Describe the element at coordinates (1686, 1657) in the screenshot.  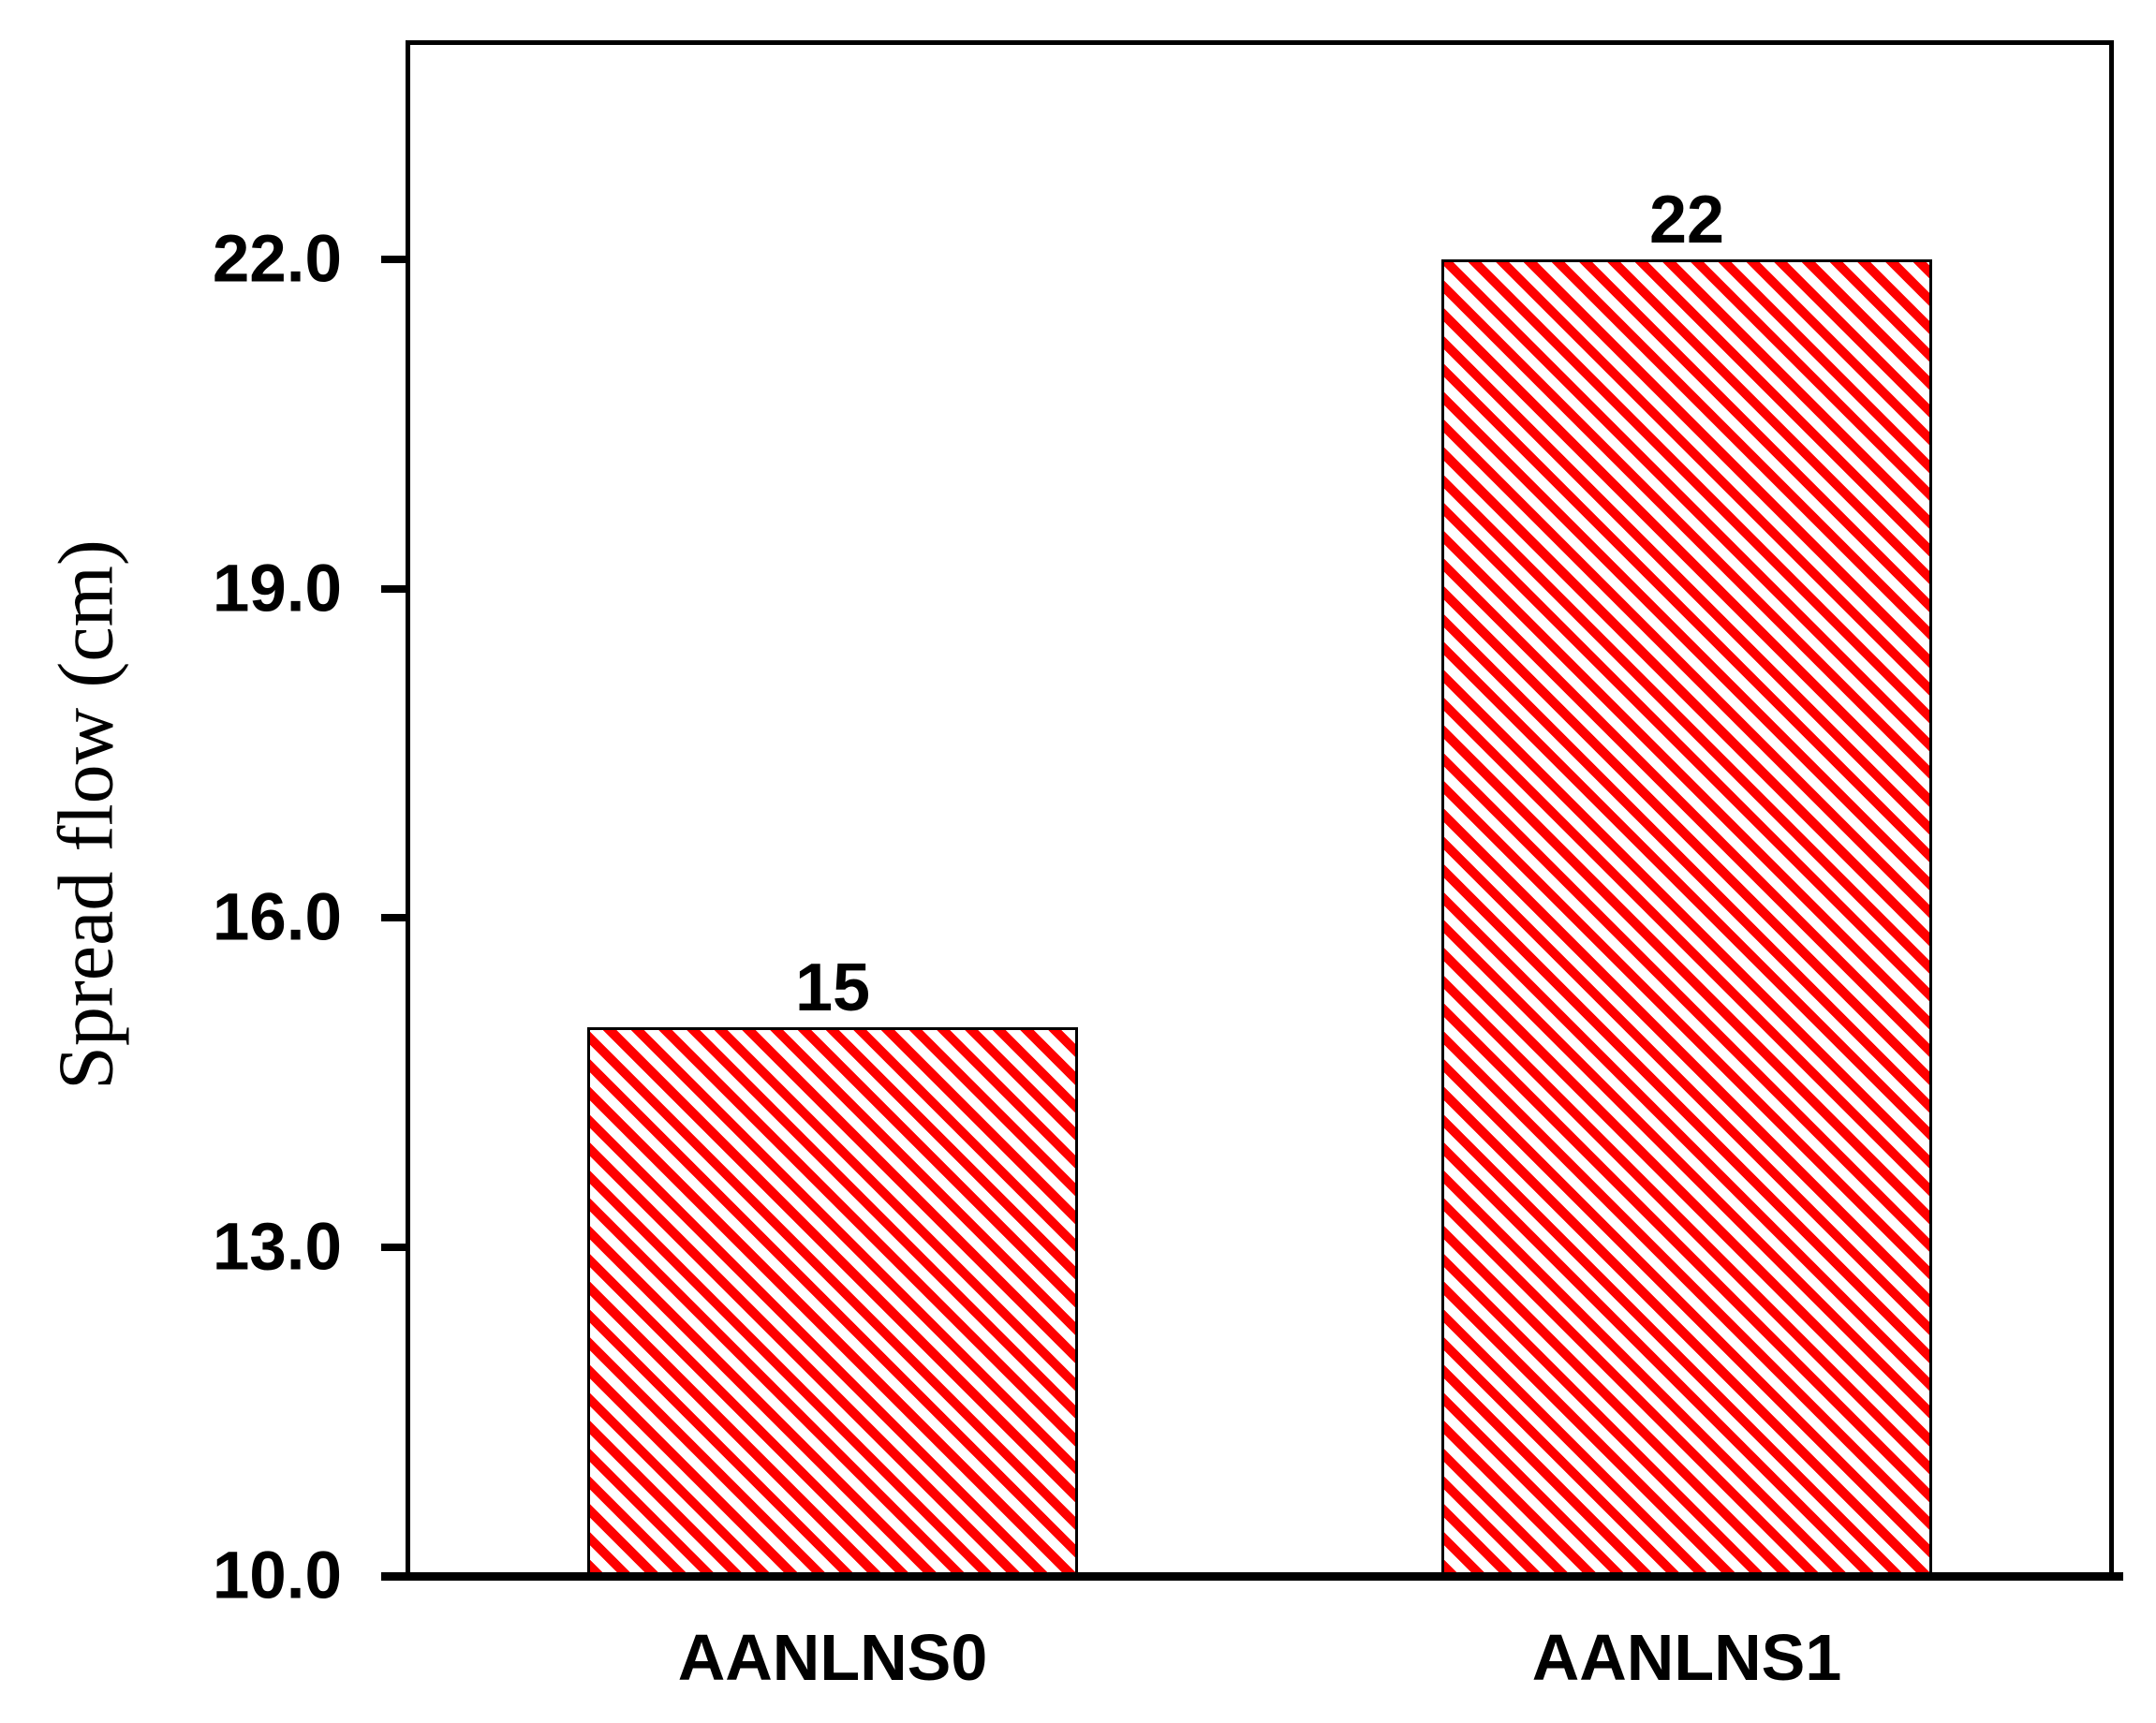
I see `x-tick-label-aanlns1: AANLNS1` at that location.